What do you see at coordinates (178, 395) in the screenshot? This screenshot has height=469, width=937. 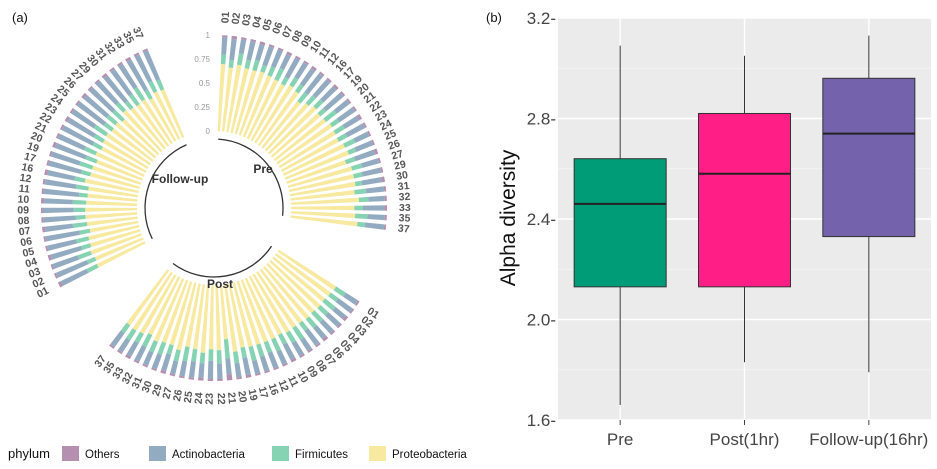 I see `sample-label: 26` at bounding box center [178, 395].